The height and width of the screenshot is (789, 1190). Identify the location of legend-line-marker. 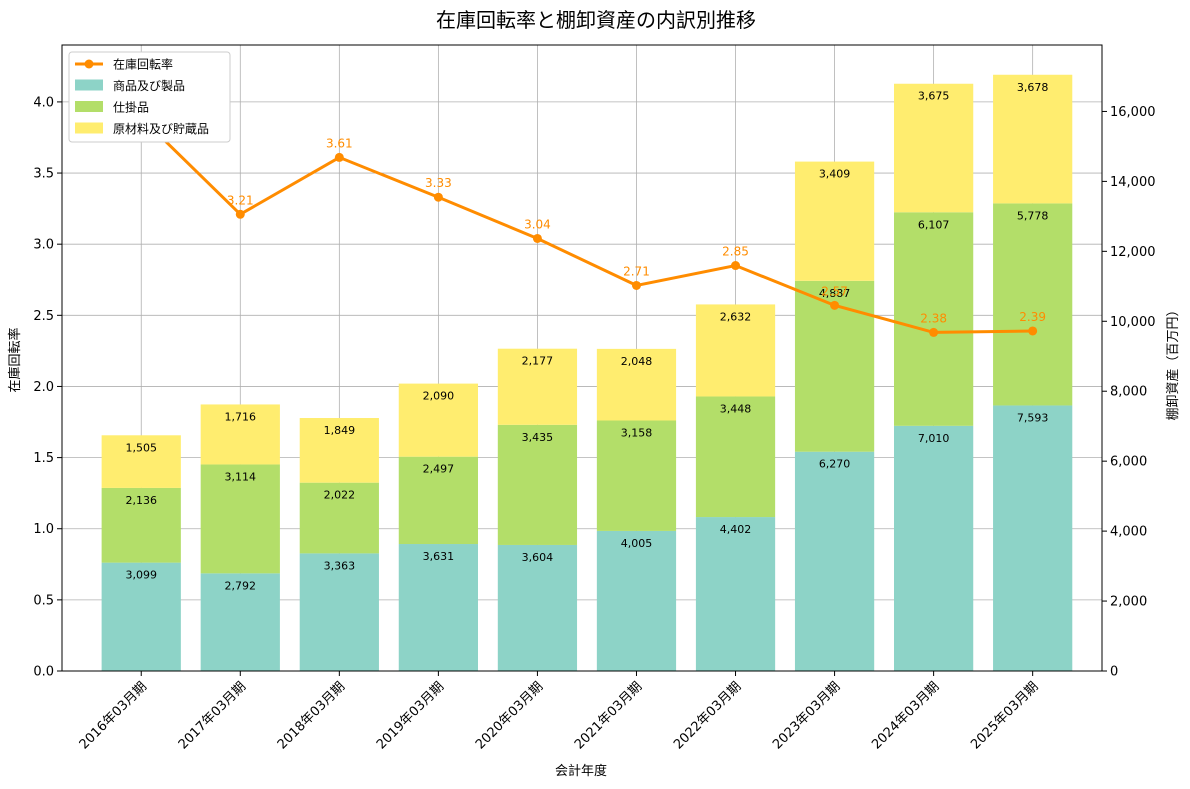
(89, 64).